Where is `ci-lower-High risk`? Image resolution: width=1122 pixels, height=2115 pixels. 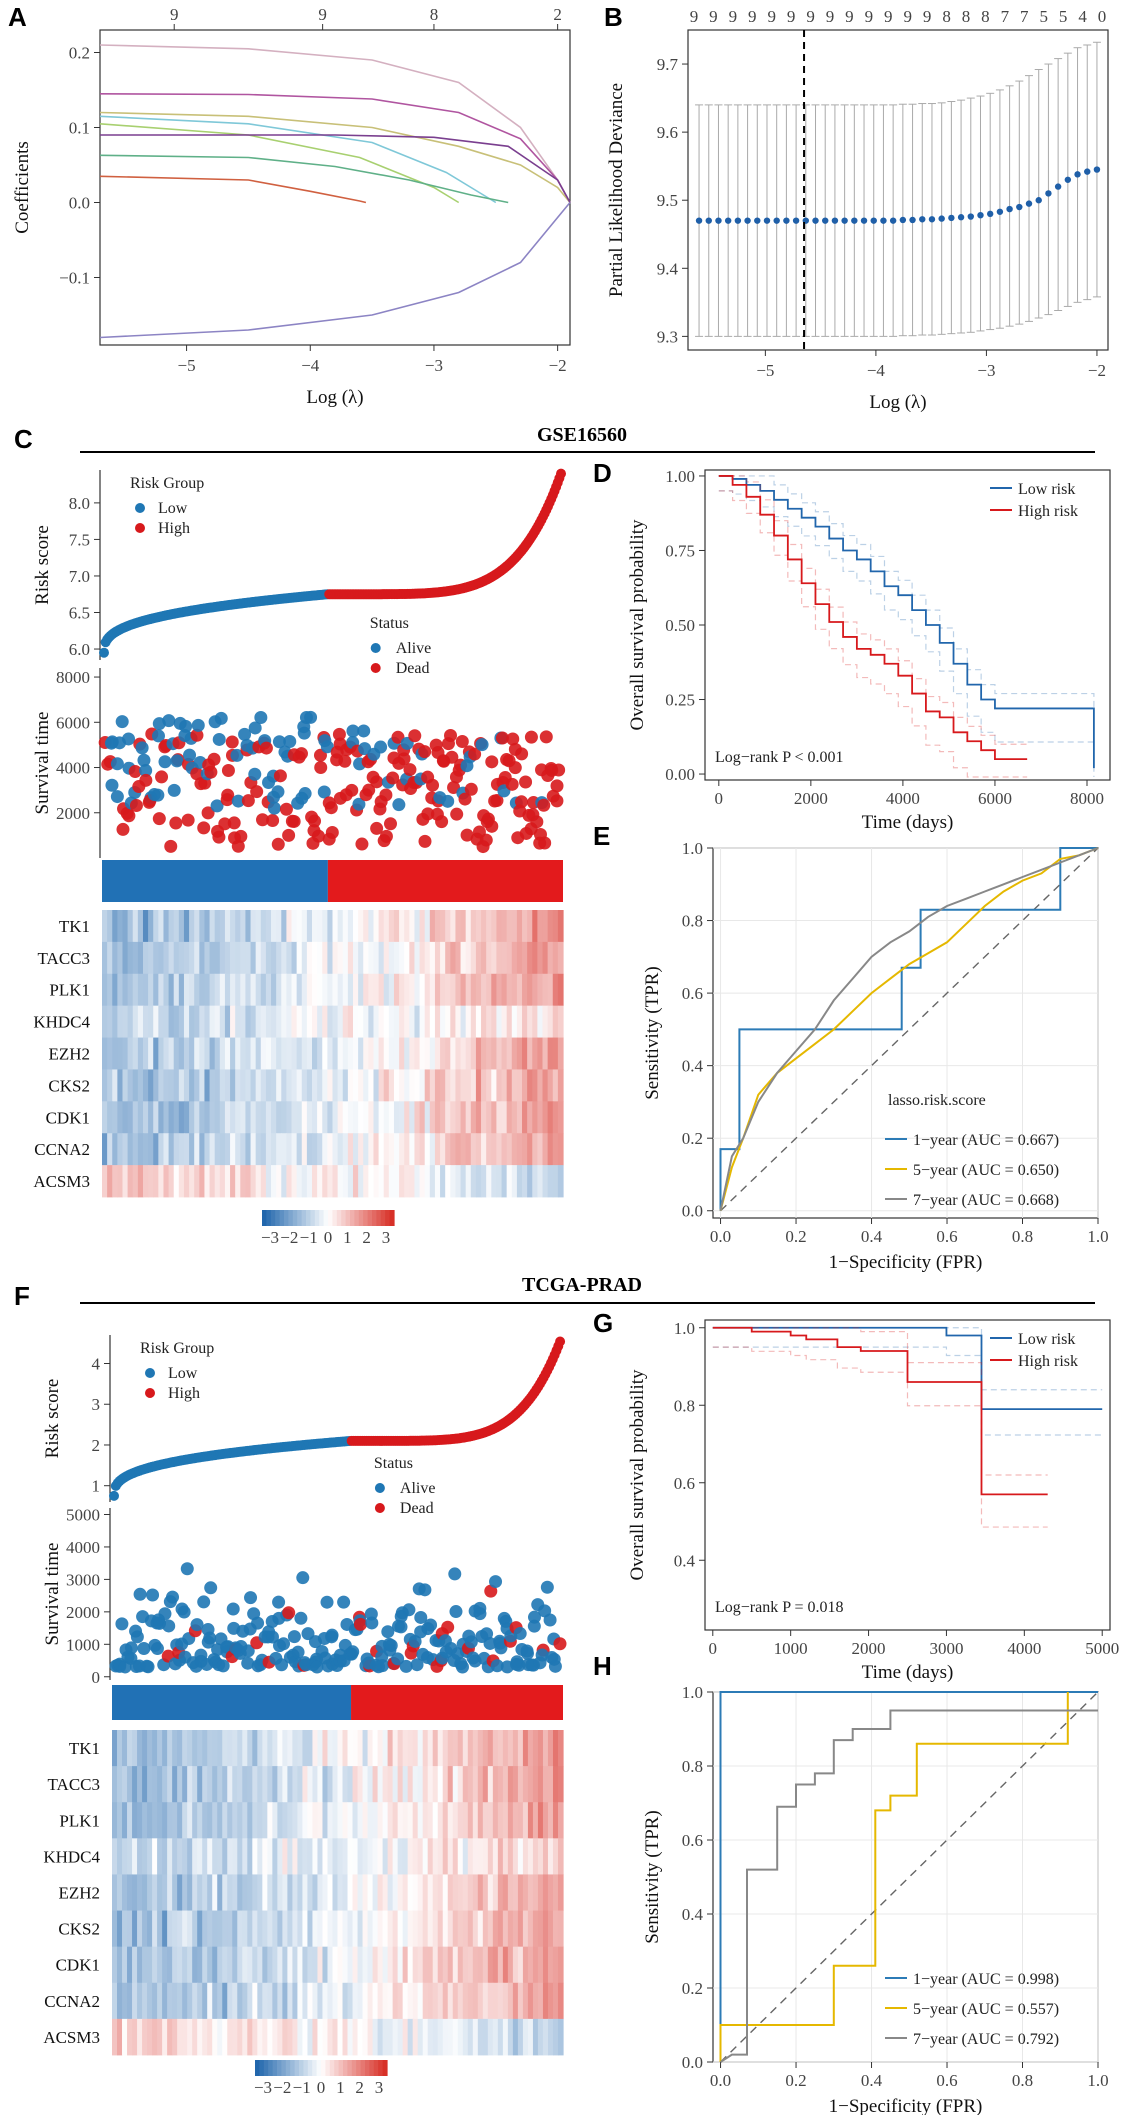 ci-lower-High risk is located at coordinates (880, 1437).